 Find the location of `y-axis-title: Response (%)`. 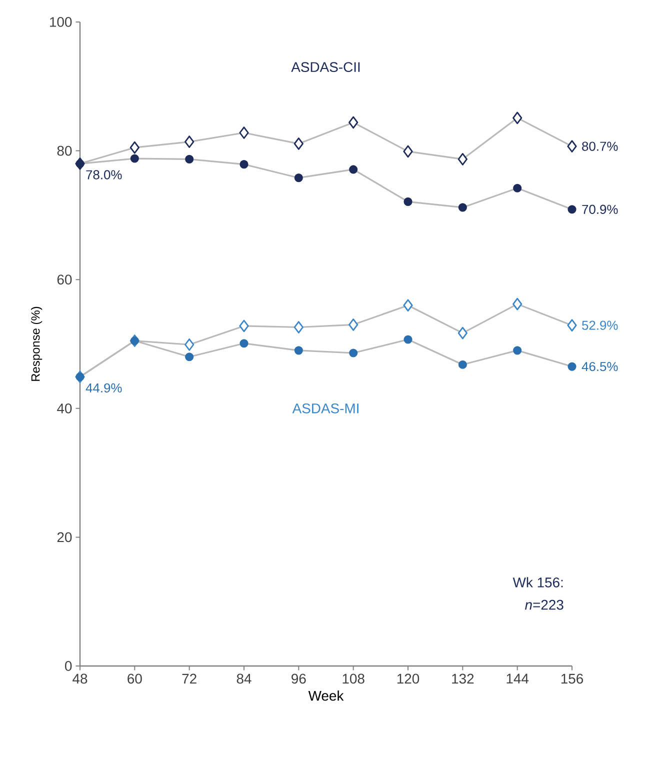

y-axis-title: Response (%) is located at coordinates (36, 343).